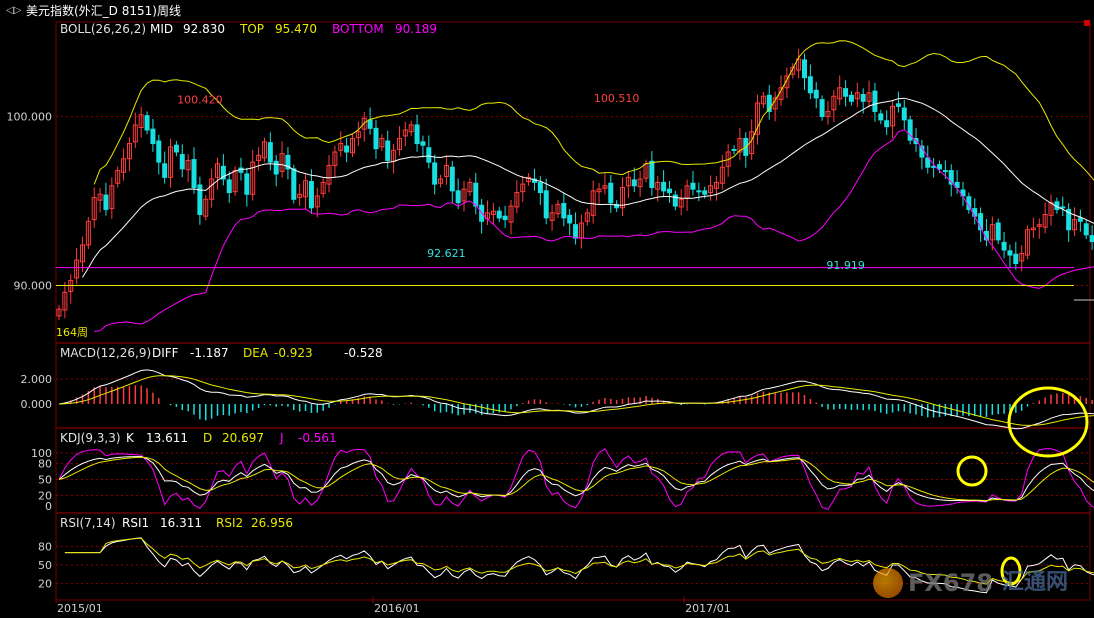 The width and height of the screenshot is (1094, 618). What do you see at coordinates (972, 471) in the screenshot?
I see `highlight-circle-kdj` at bounding box center [972, 471].